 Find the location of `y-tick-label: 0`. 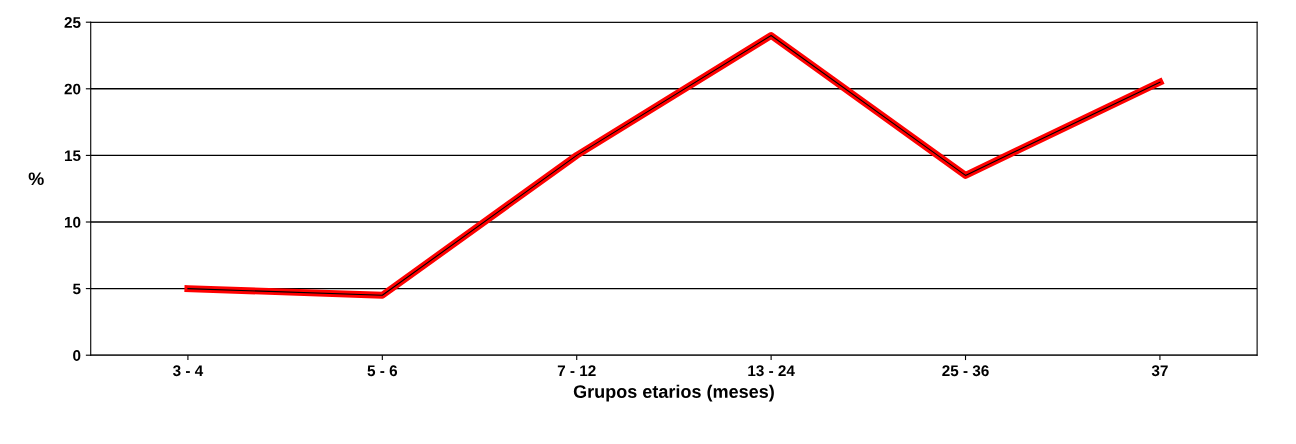

y-tick-label: 0 is located at coordinates (77, 355).